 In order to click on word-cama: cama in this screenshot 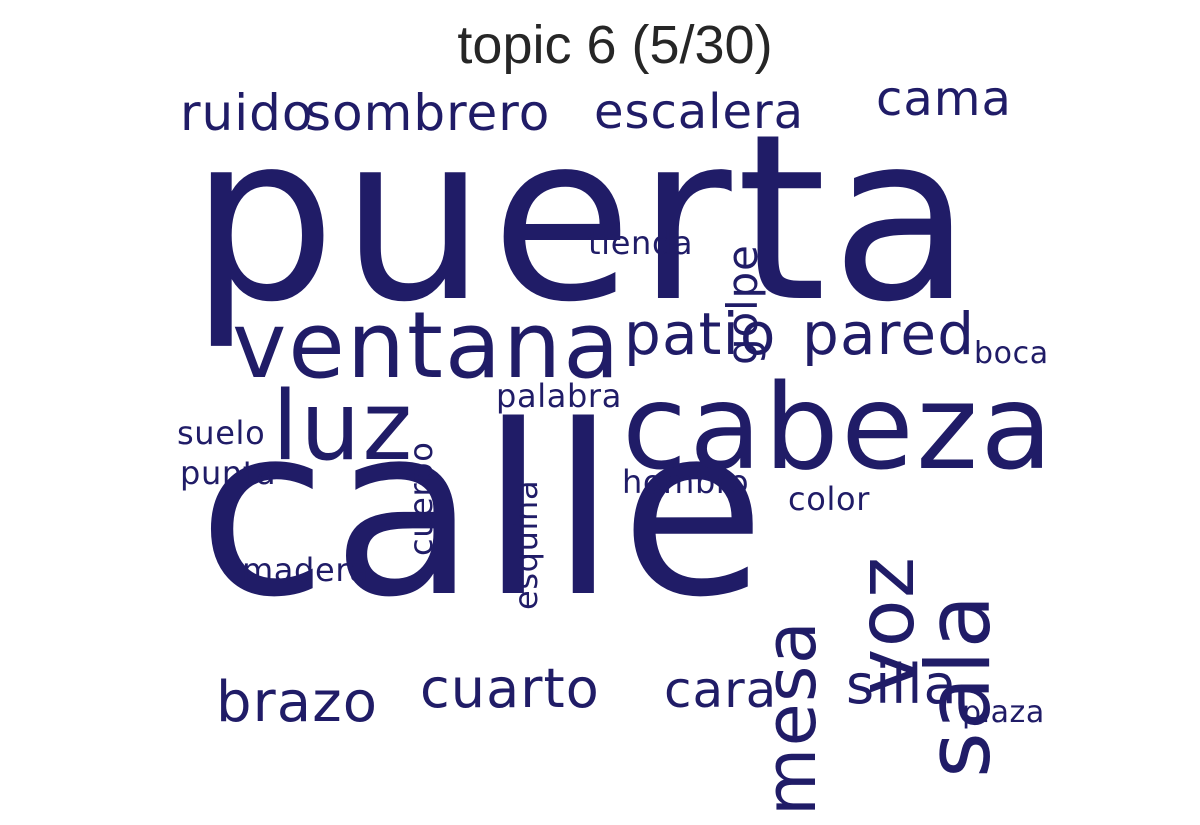, I will do `click(944, 99)`.